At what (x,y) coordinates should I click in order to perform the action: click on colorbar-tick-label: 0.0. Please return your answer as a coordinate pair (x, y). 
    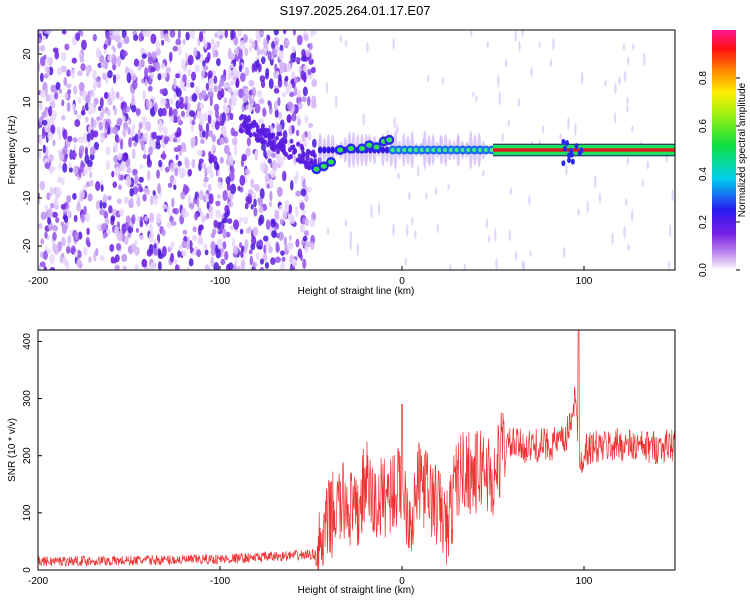
    Looking at the image, I should click on (703, 270).